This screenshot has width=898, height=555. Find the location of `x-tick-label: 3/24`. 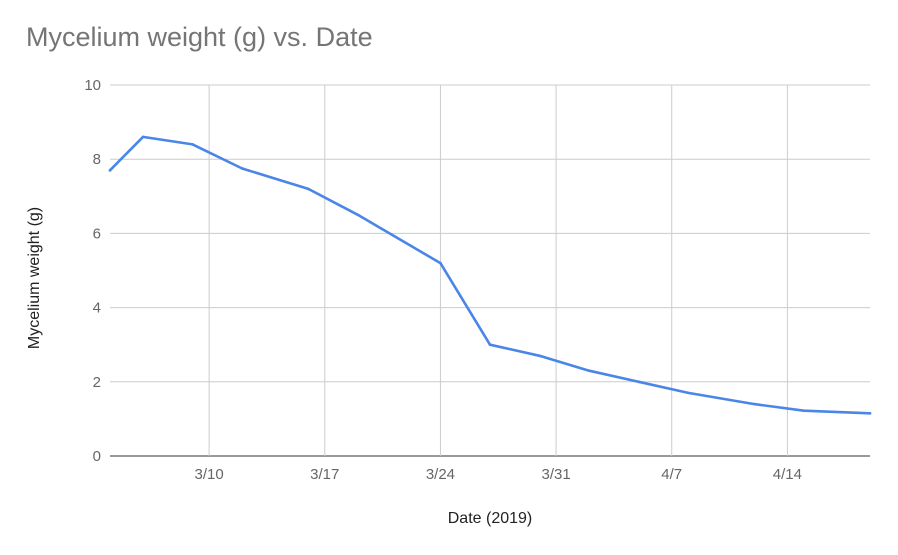

x-tick-label: 3/24 is located at coordinates (440, 474).